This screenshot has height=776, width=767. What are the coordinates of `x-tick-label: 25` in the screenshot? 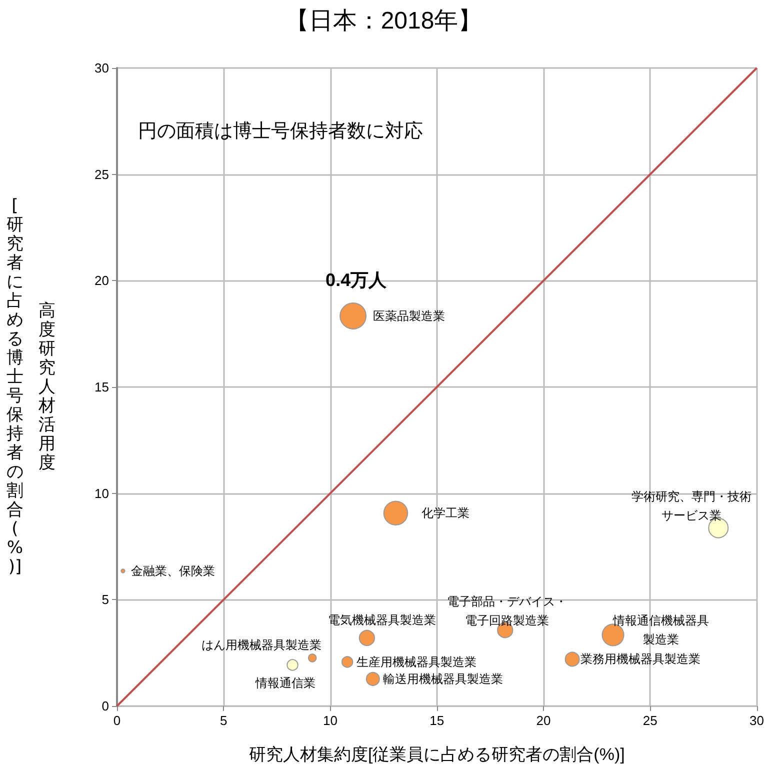 It's located at (650, 720).